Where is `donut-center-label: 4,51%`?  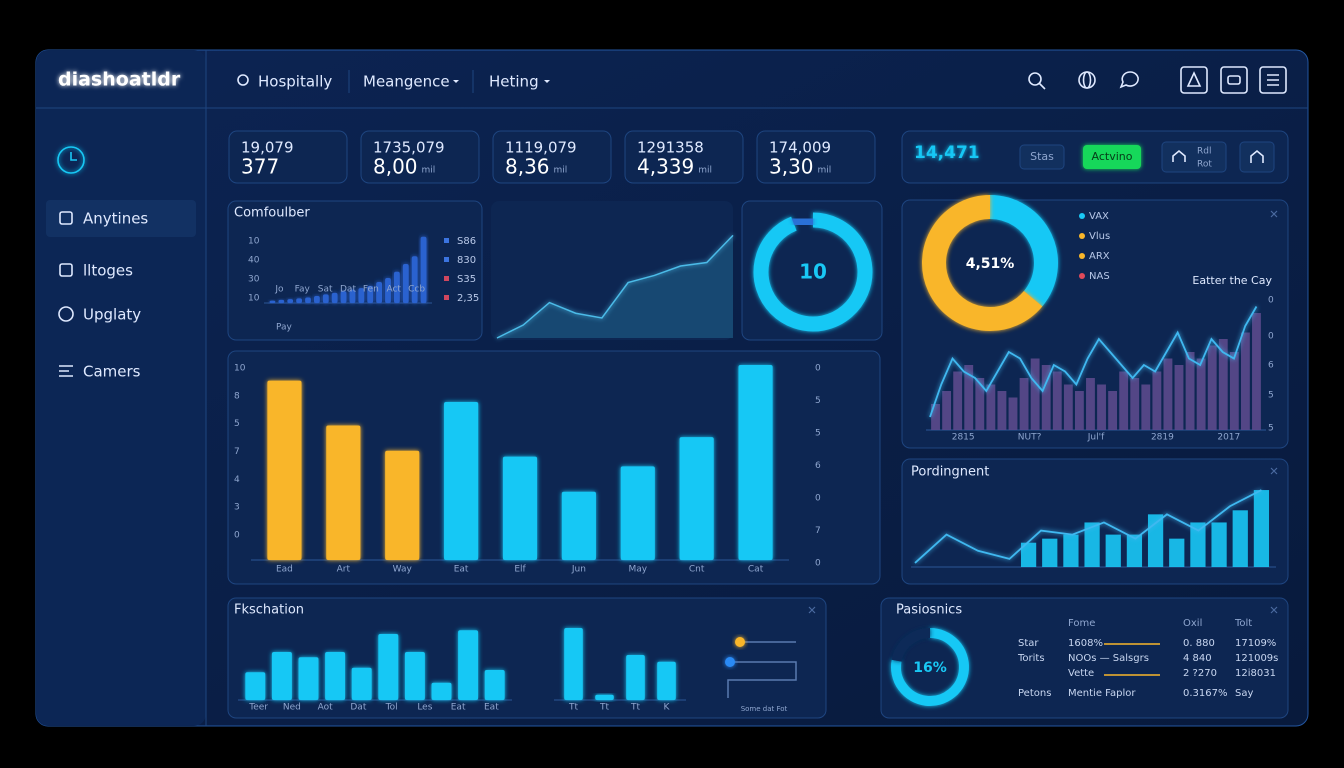 donut-center-label: 4,51% is located at coordinates (990, 264).